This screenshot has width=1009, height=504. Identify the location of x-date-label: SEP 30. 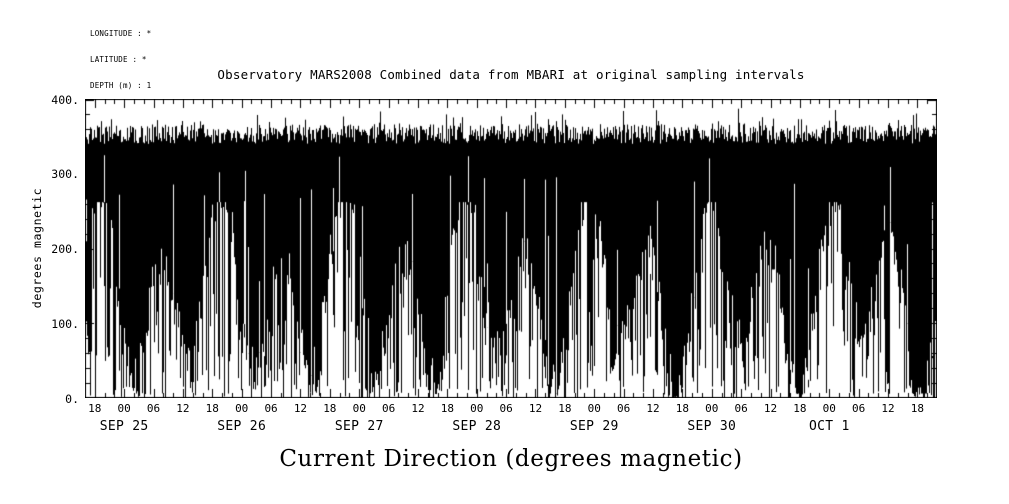
(712, 426).